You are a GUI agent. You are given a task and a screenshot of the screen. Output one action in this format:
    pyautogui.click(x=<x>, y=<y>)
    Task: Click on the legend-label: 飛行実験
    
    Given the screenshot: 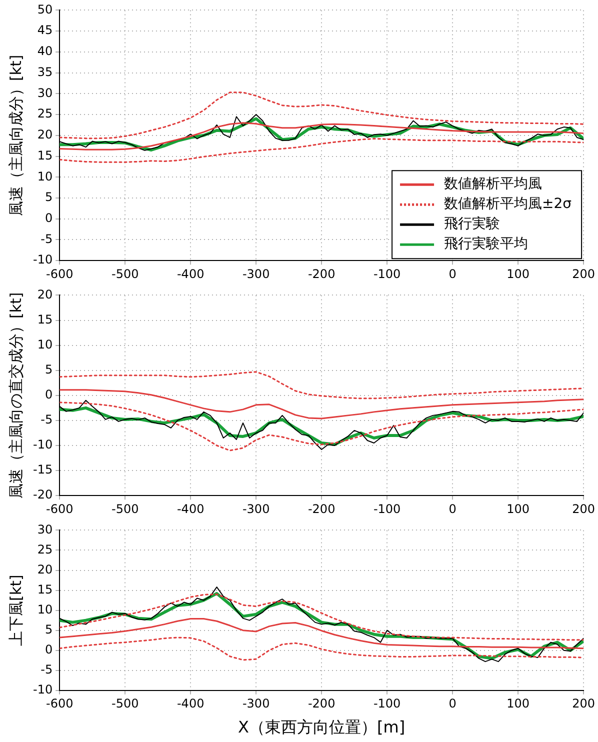 What is the action you would take?
    pyautogui.click(x=472, y=224)
    